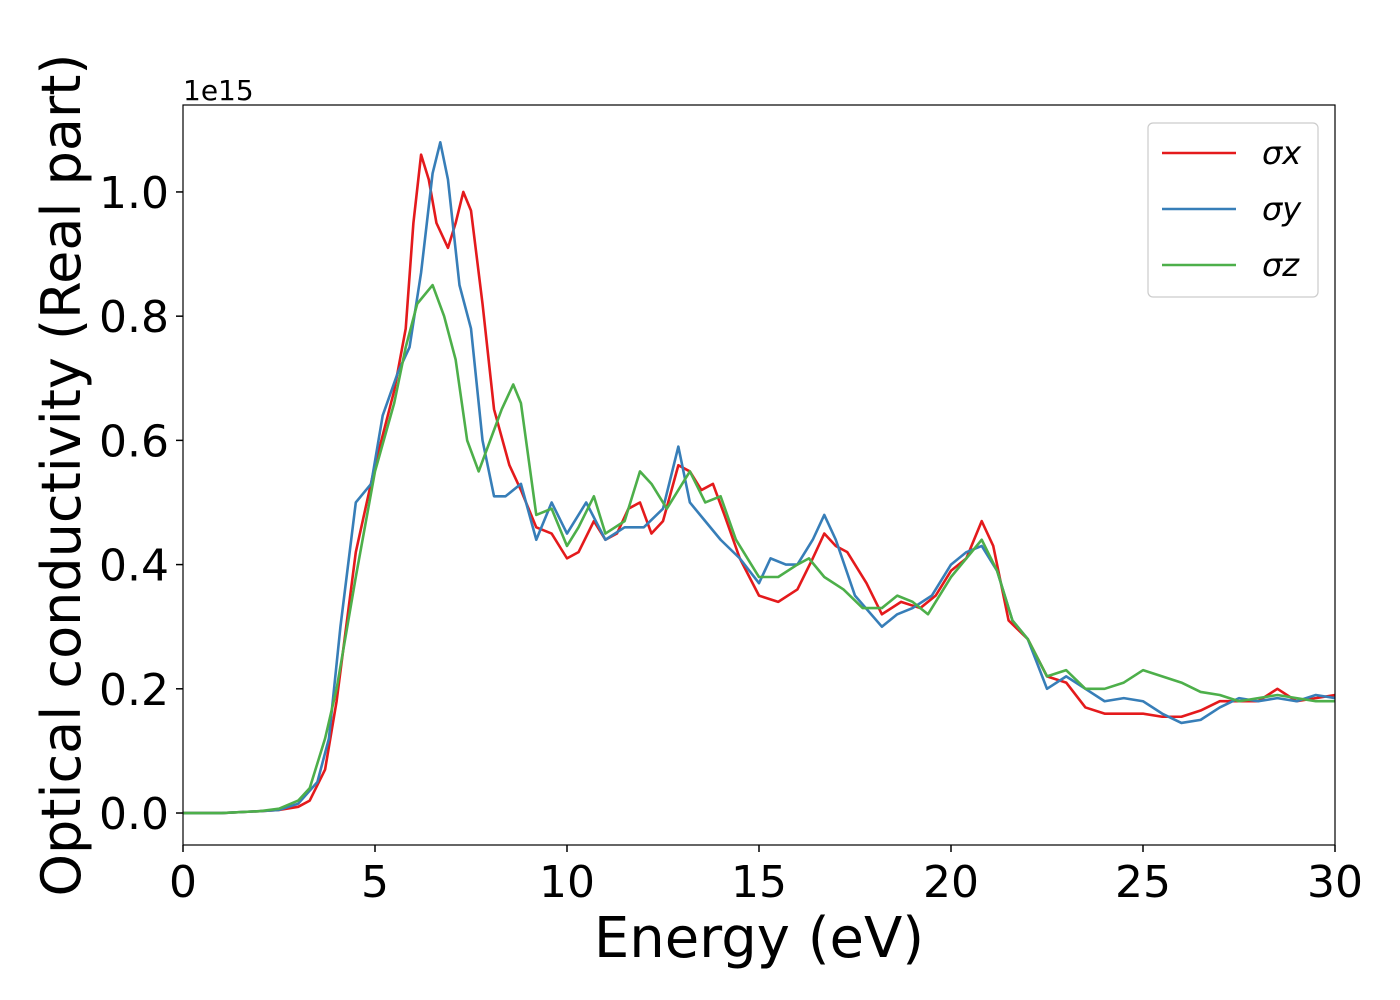 The image size is (1400, 1000). I want to click on y-offset-label: 1e15, so click(218, 90).